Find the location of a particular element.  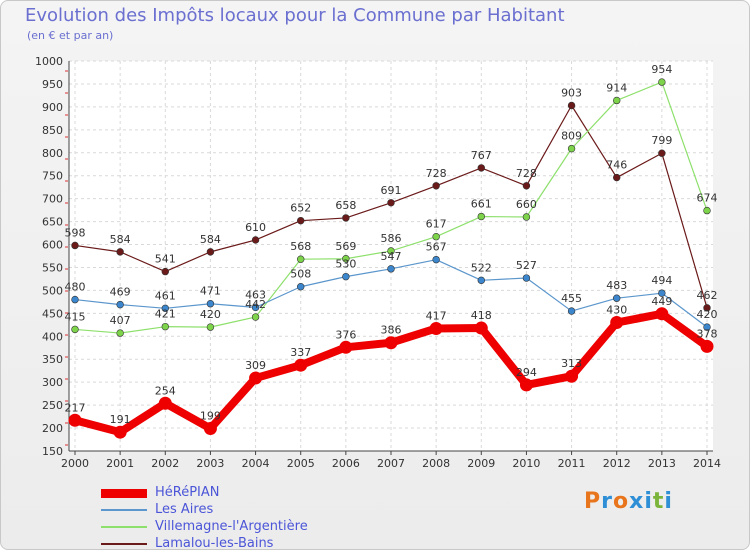

data-label-les-aires: 469 is located at coordinates (120, 292).